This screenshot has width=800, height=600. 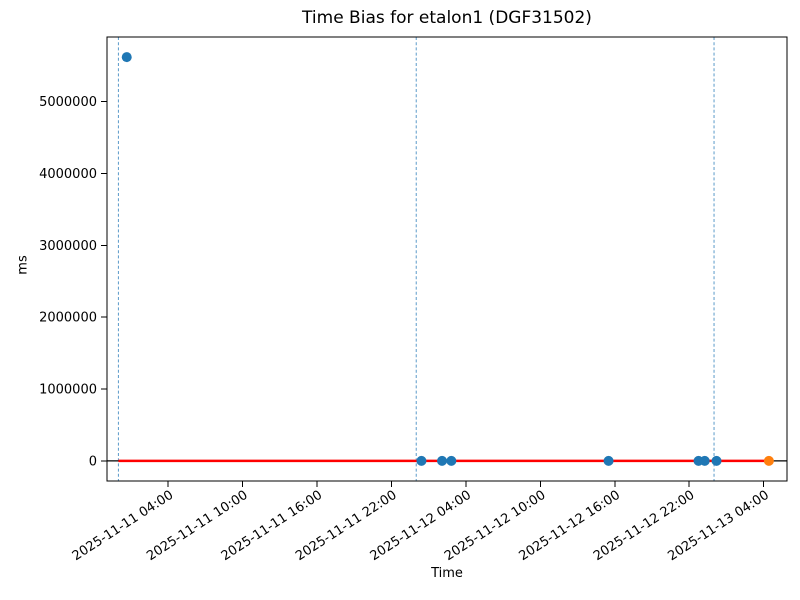 What do you see at coordinates (768, 460) in the screenshot?
I see `latest-measurement-point` at bounding box center [768, 460].